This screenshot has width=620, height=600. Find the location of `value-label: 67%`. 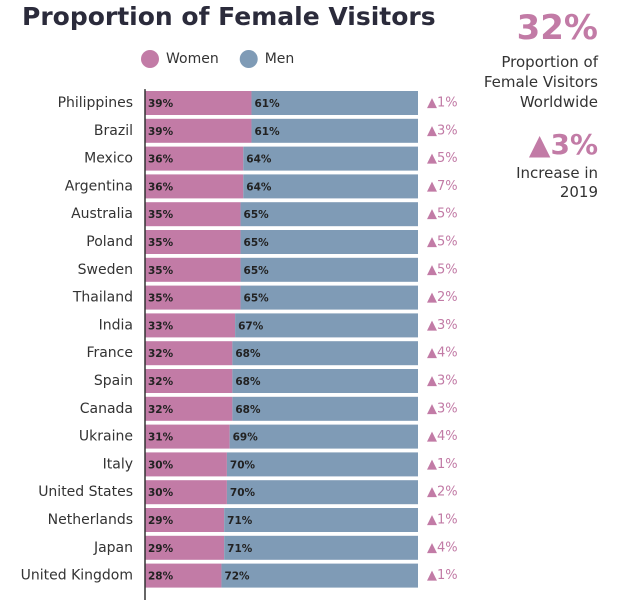

value-label: 67% is located at coordinates (251, 326).